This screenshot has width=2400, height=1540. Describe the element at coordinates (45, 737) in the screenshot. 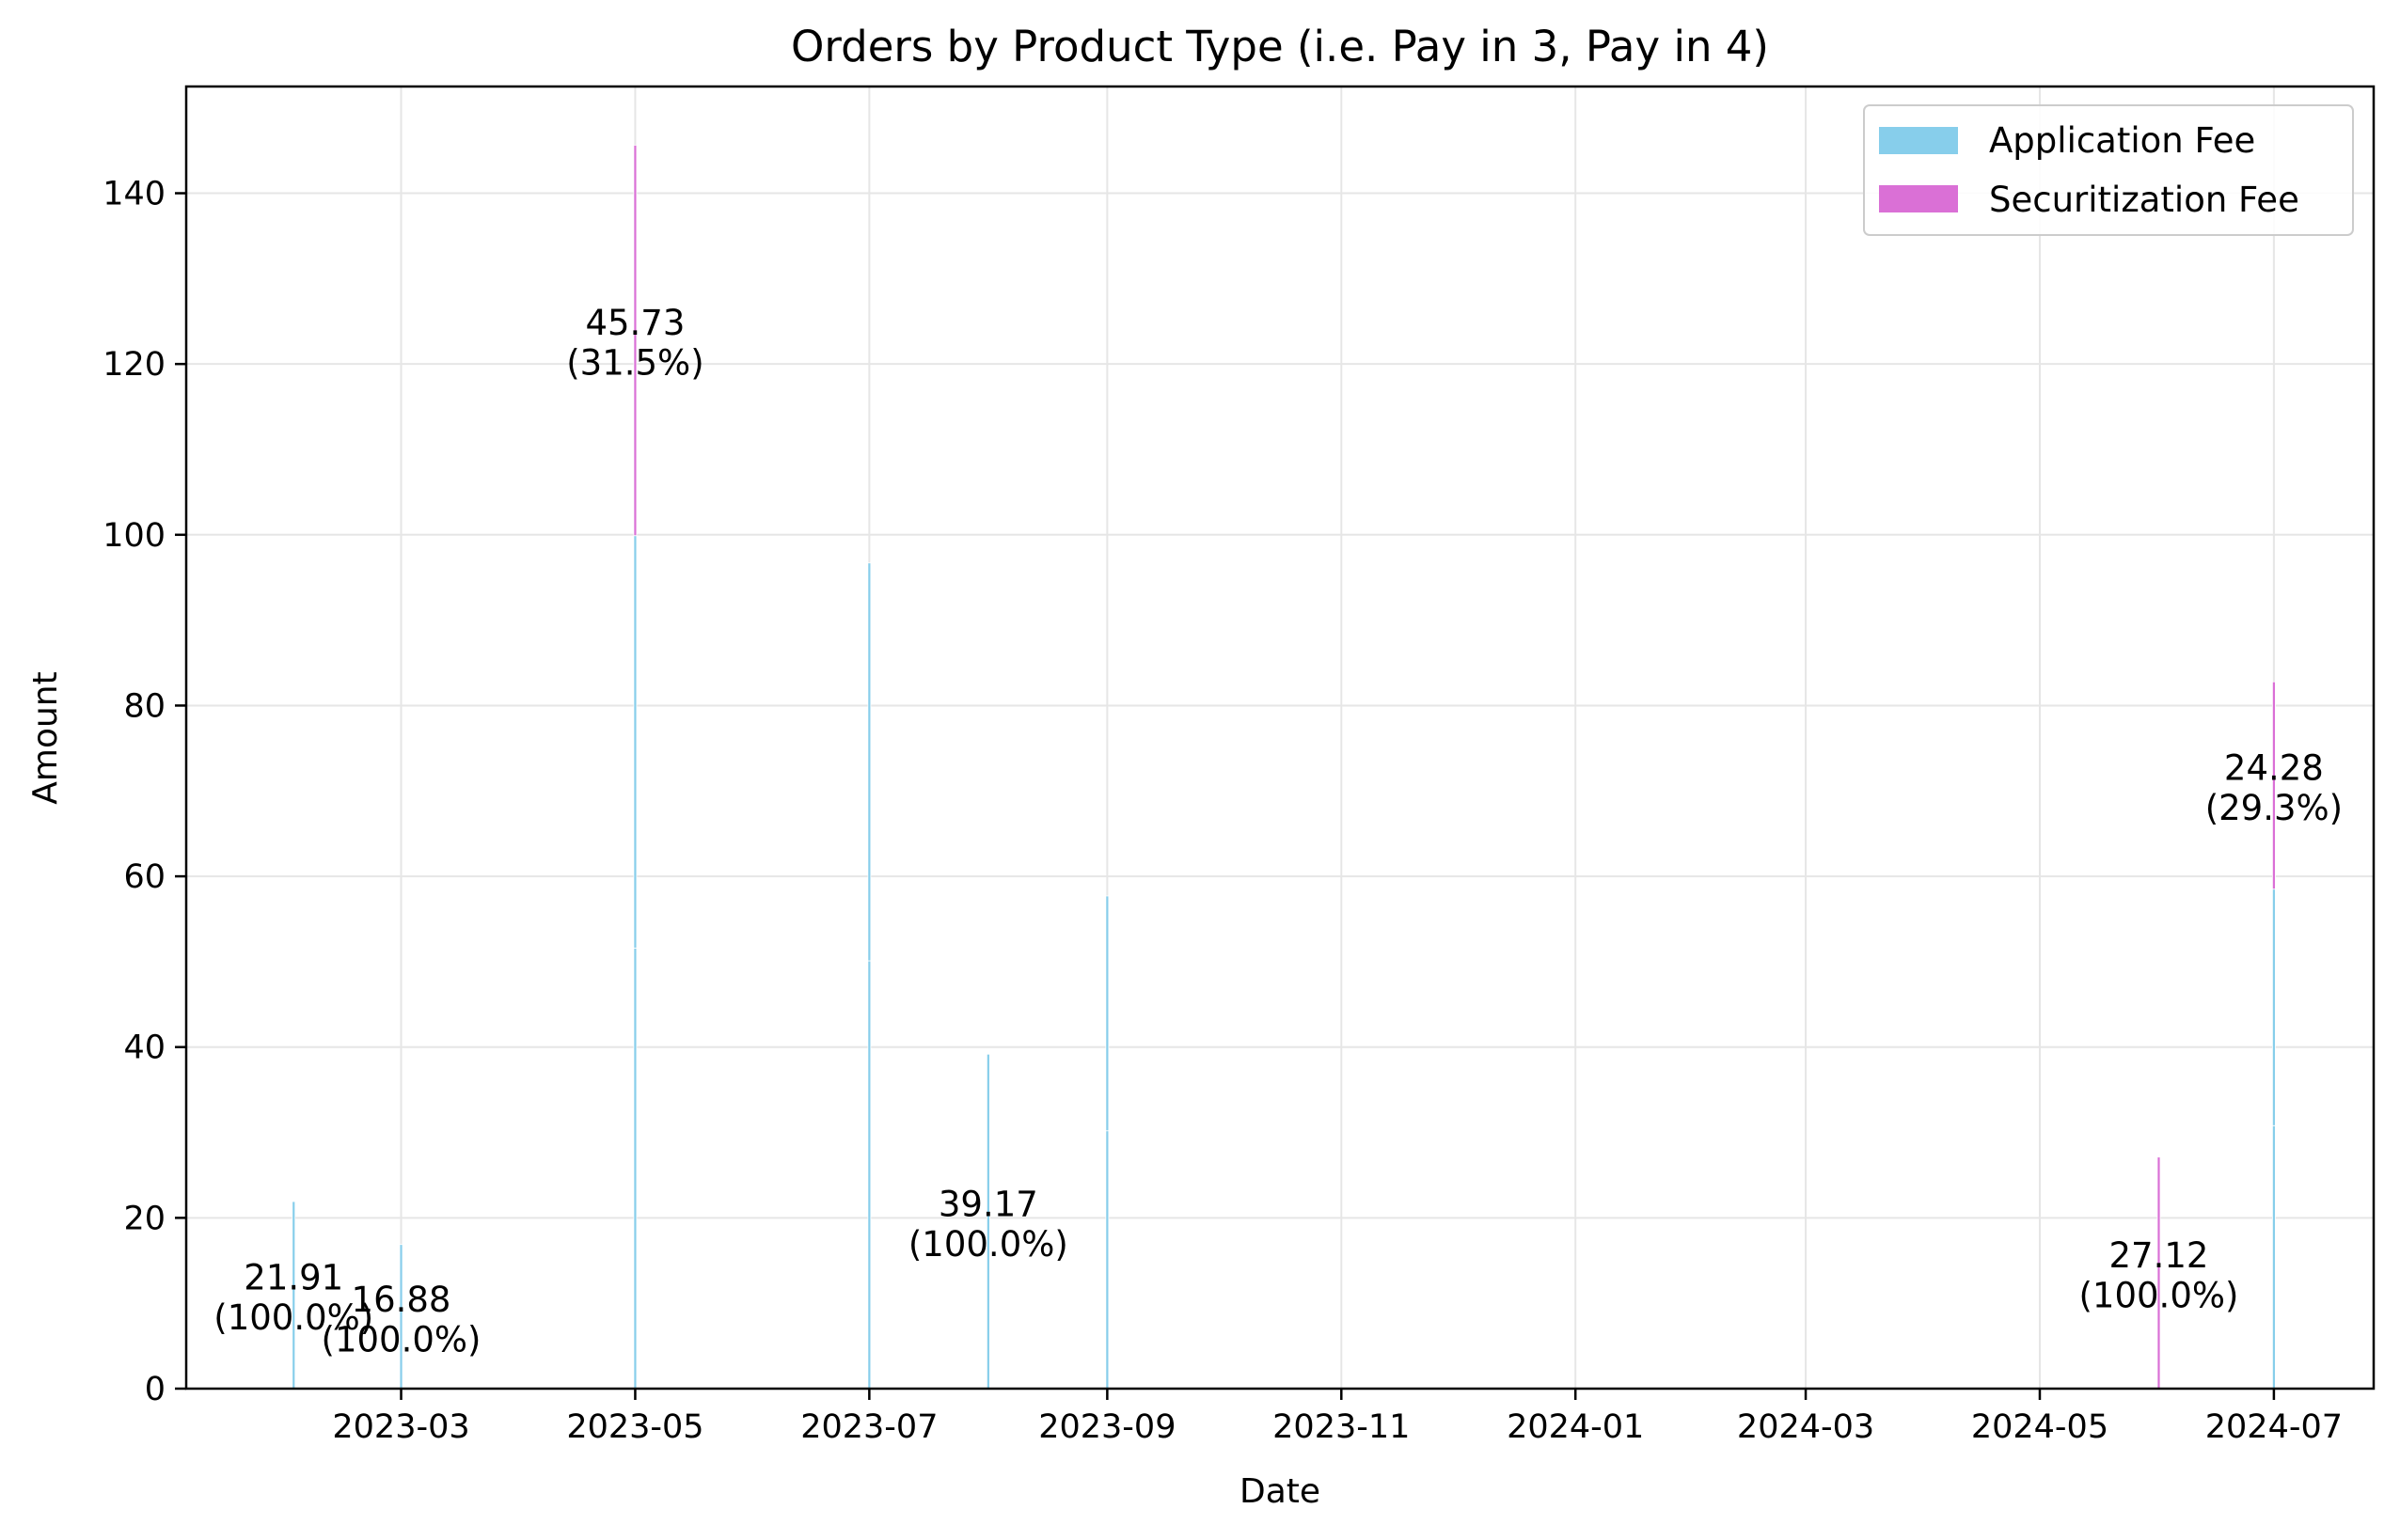

I see `y-axis-label: Amount` at that location.